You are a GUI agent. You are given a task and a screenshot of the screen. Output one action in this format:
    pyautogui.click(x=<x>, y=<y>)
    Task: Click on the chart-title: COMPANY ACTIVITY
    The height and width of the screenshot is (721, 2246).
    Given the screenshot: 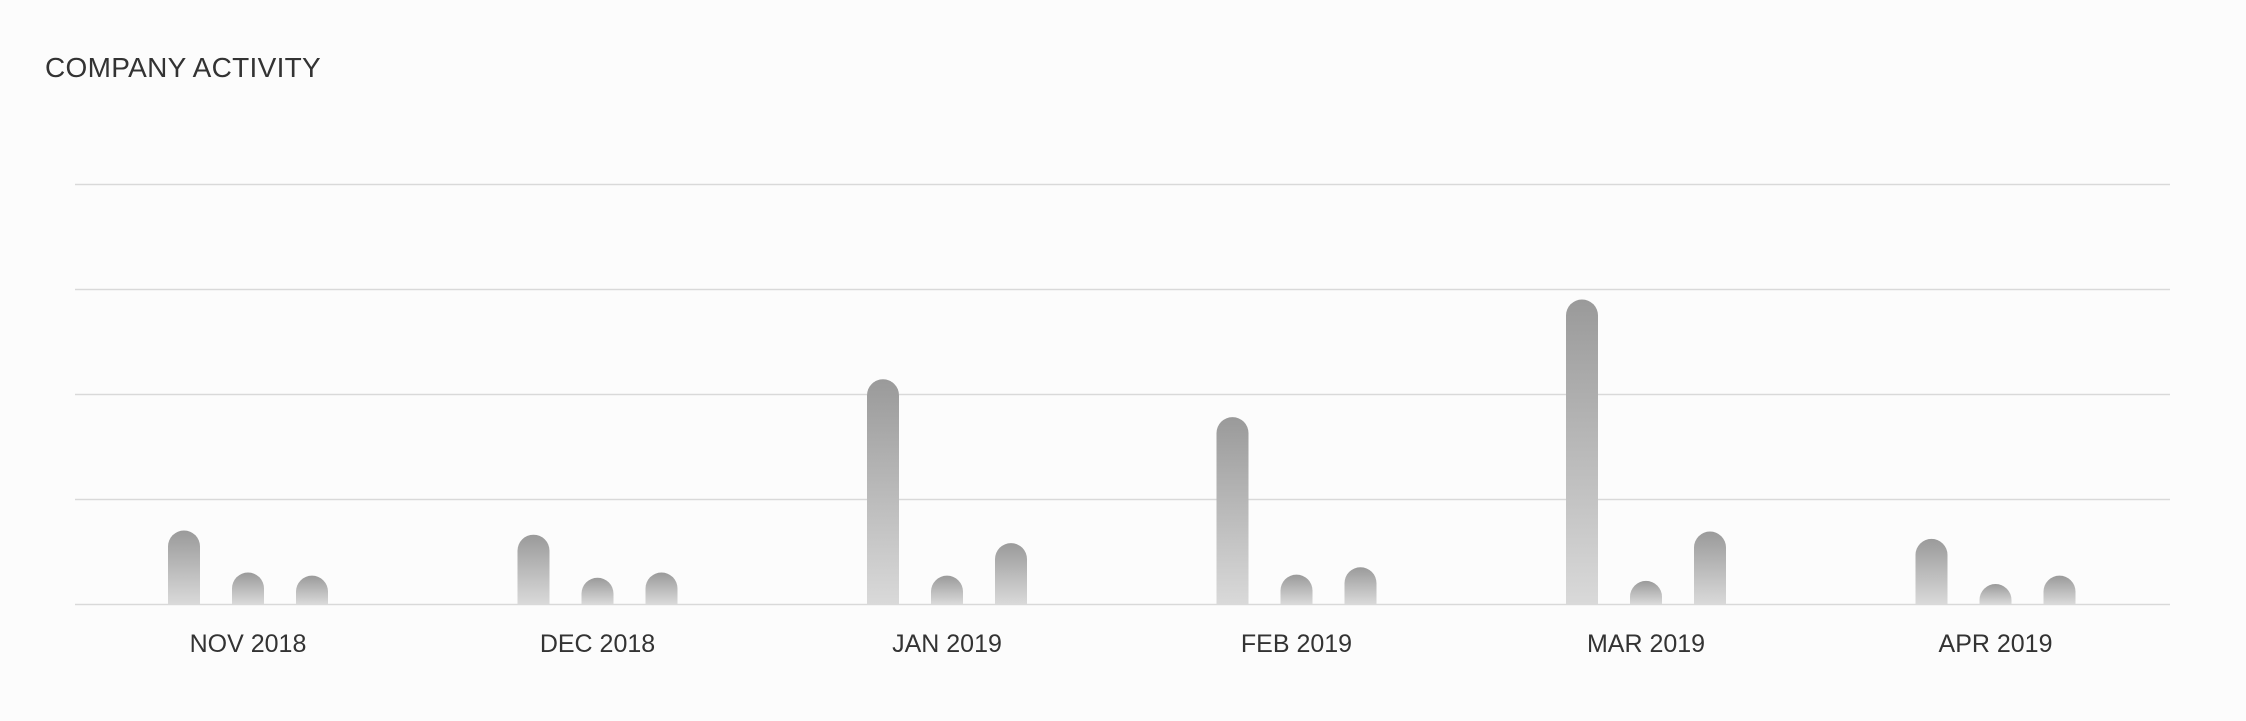 What is the action you would take?
    pyautogui.click(x=183, y=67)
    